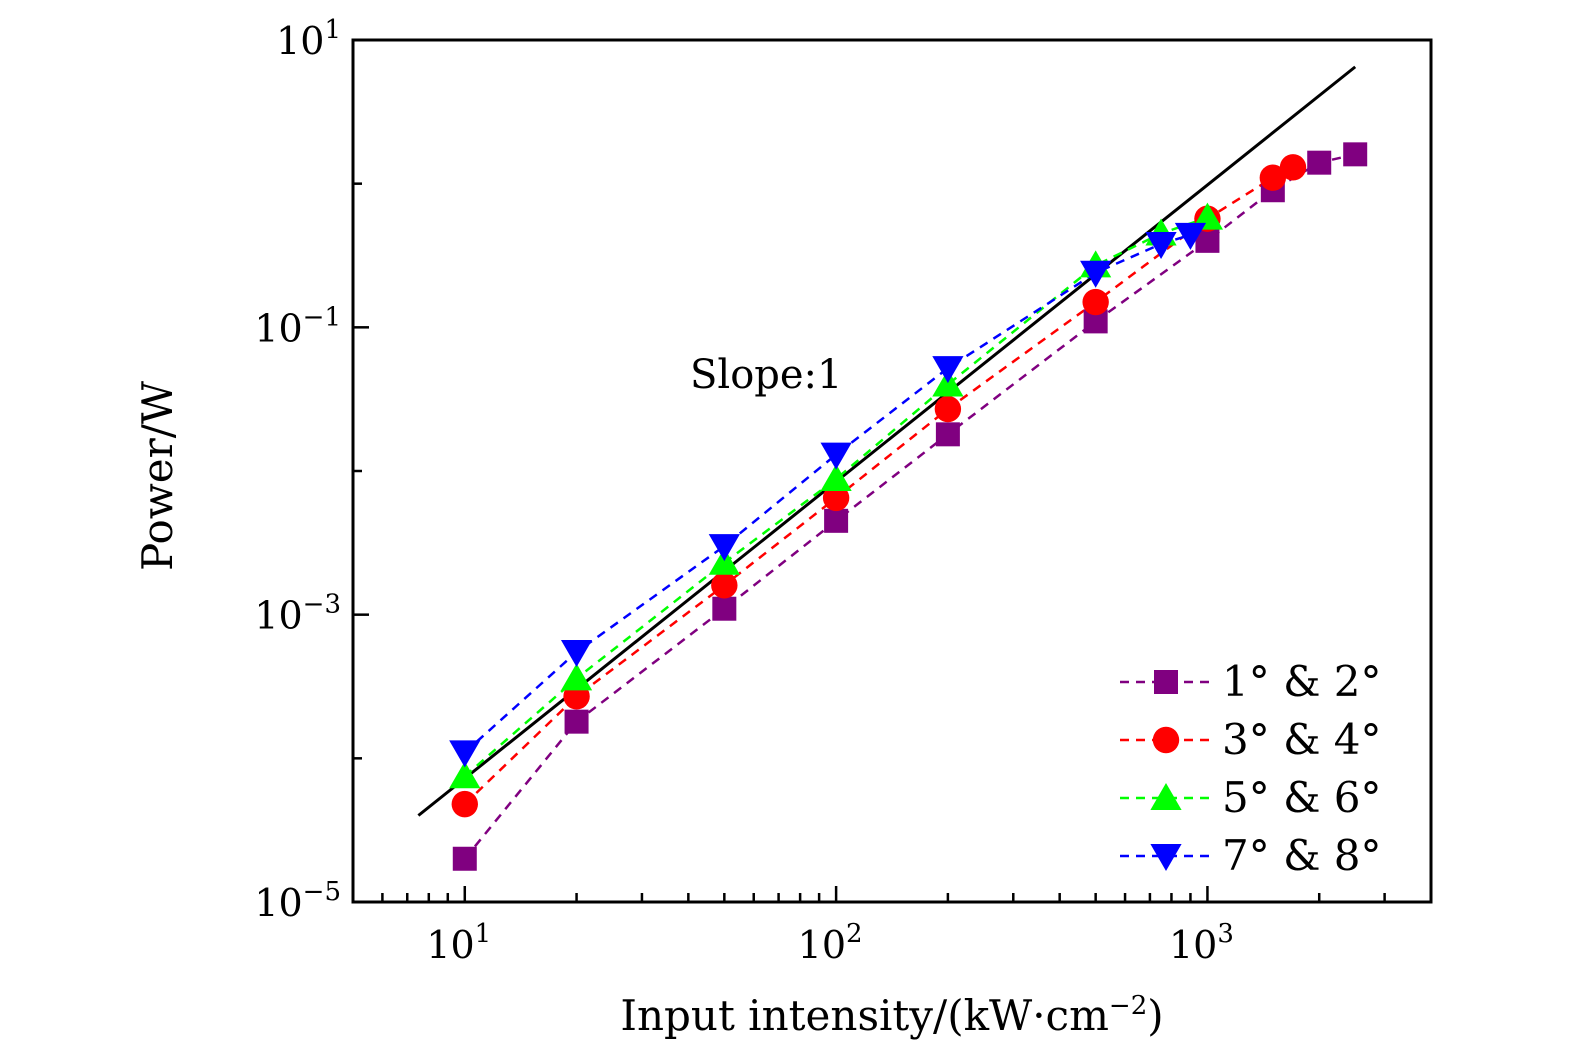 Image resolution: width=1575 pixels, height=1053 pixels. I want to click on legend-item-1: 1° & 2°, so click(1251, 681).